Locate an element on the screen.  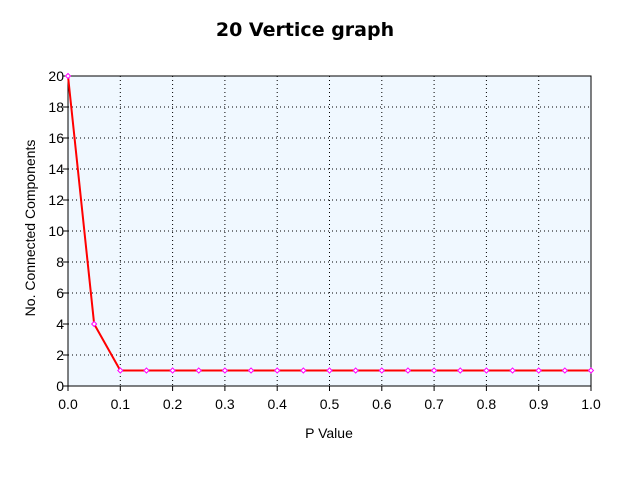
y-tick-label: 20 is located at coordinates (56, 76).